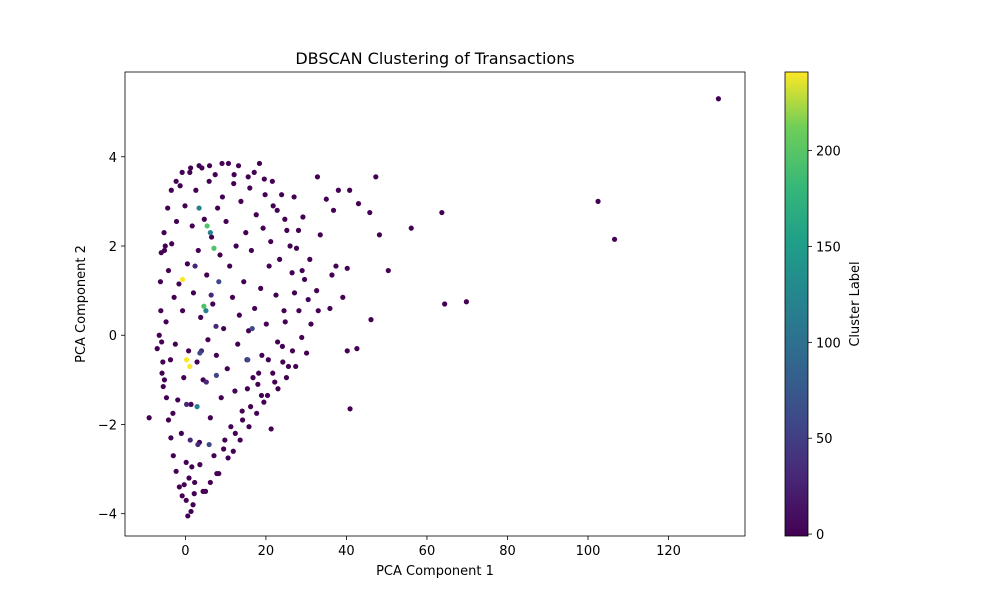 This screenshot has height=600, width=1000. What do you see at coordinates (828, 152) in the screenshot?
I see `colorbar-tick-label: 200` at bounding box center [828, 152].